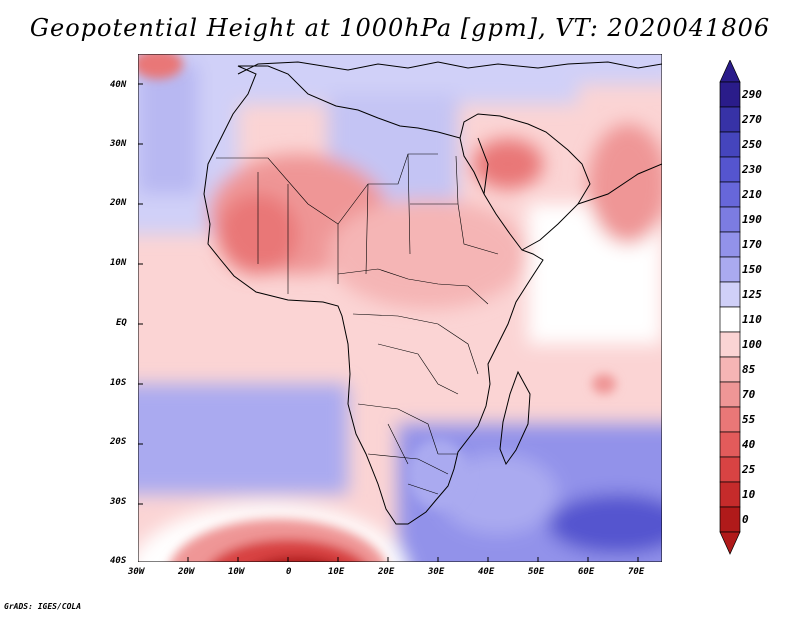 The image size is (800, 618). Describe the element at coordinates (289, 572) in the screenshot. I see `lon-label: 0` at that location.